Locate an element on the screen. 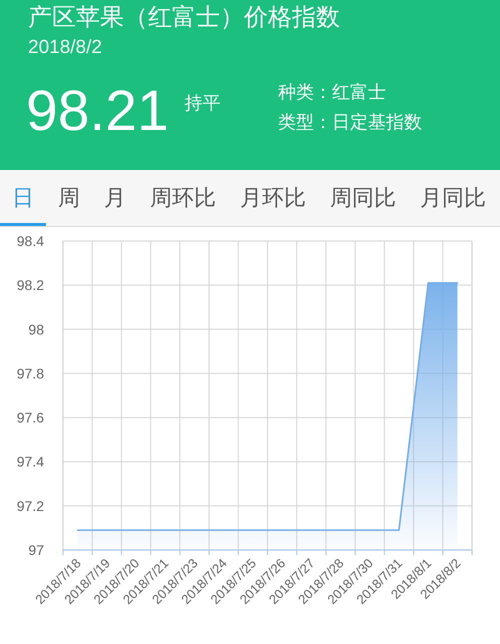 The image size is (500, 644). ytick-label: 98.4 is located at coordinates (30, 241).